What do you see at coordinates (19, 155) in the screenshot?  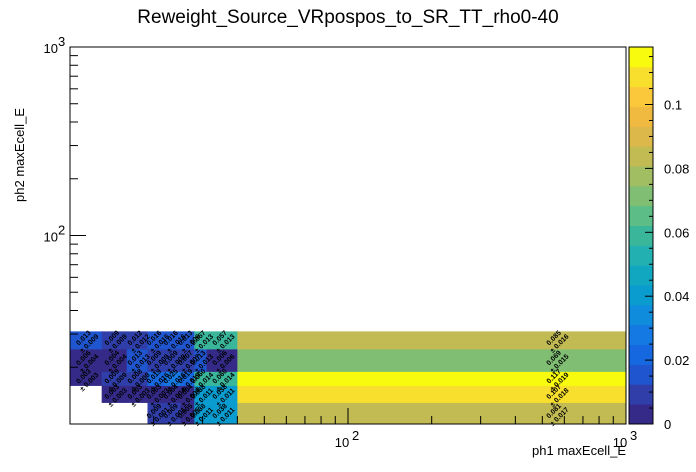 I see `y-axis-label: ph2 maxEcell_E` at bounding box center [19, 155].